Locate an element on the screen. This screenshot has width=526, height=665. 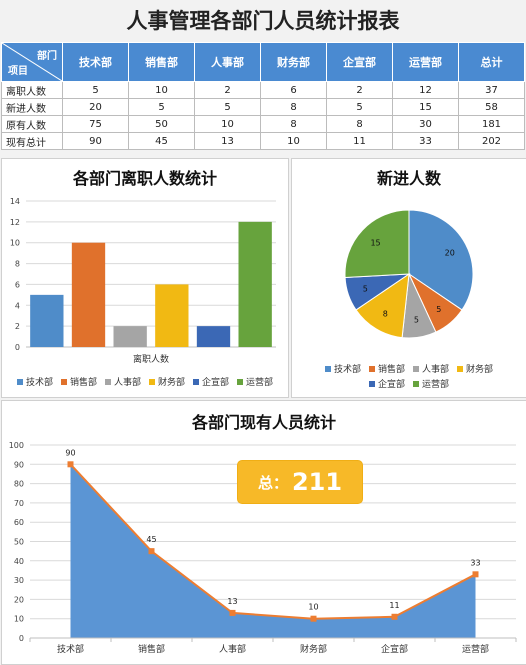
pie-chart-title: 新进人数 is located at coordinates (408, 178).